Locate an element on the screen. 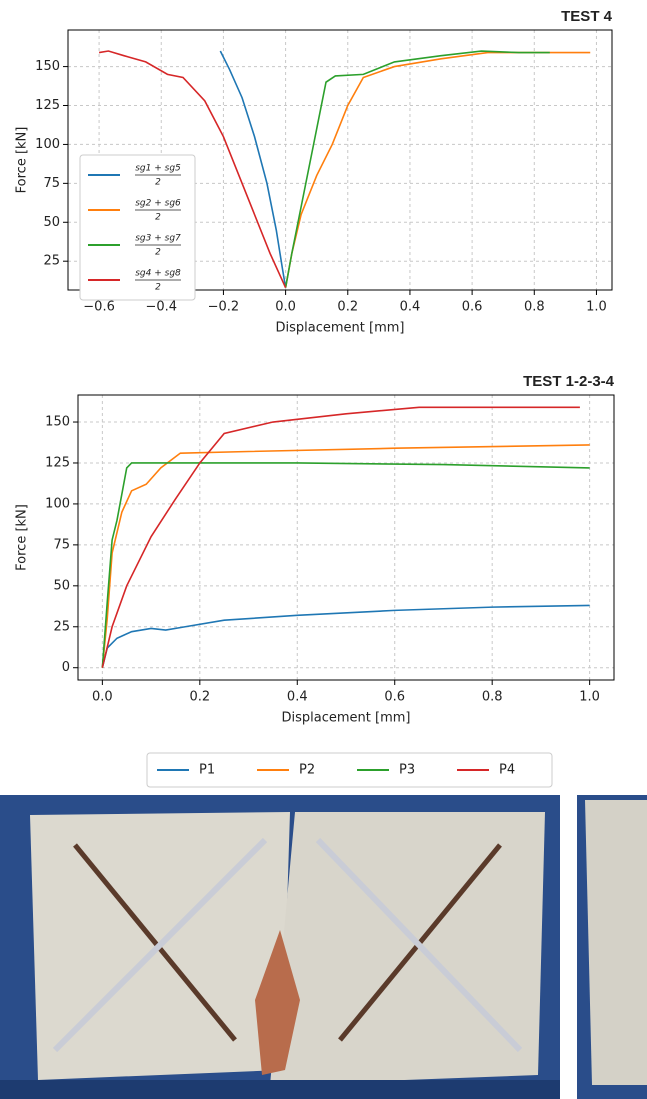 This screenshot has width=647, height=1099. legend: sg1 + sg5 2 sg2 + sg6 2 sg3 + sg7 2 sg4 + sg8 2 is located at coordinates (137, 227).